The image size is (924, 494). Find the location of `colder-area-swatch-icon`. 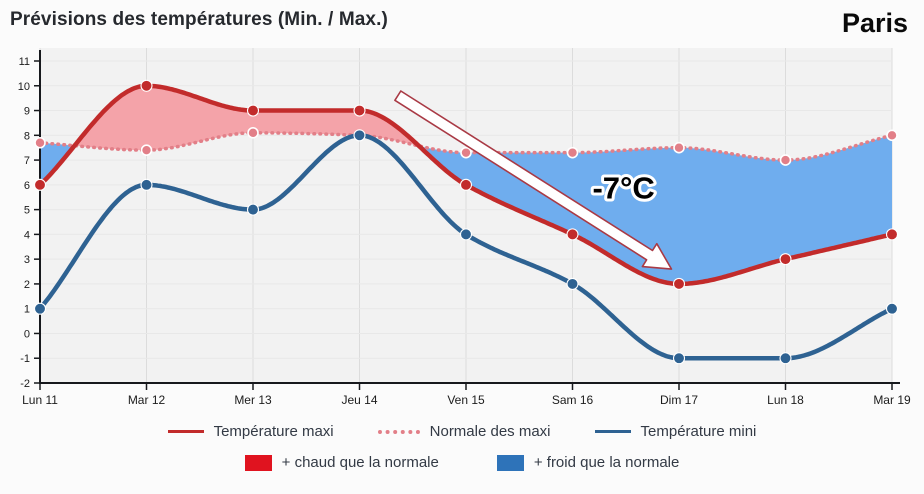

colder-area-swatch-icon is located at coordinates (510, 462).